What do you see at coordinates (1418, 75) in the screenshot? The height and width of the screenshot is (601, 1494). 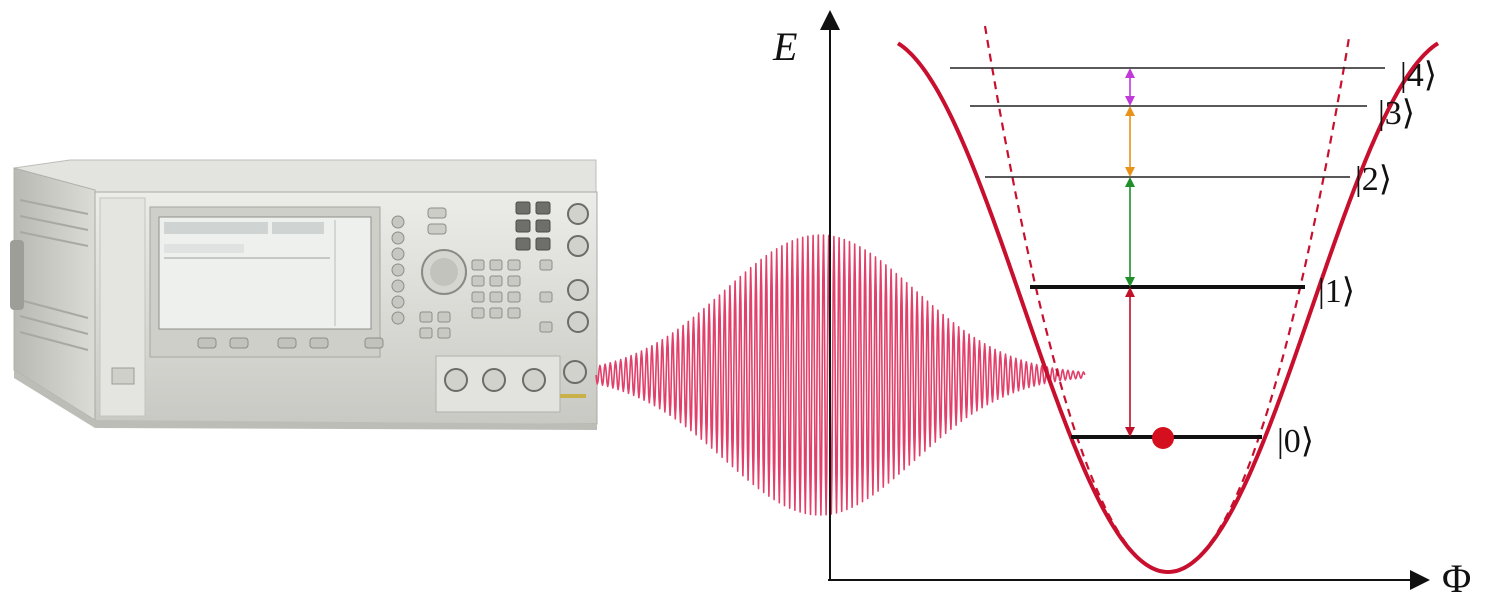 I see `energy-level-label-4: |4⟩` at bounding box center [1418, 75].